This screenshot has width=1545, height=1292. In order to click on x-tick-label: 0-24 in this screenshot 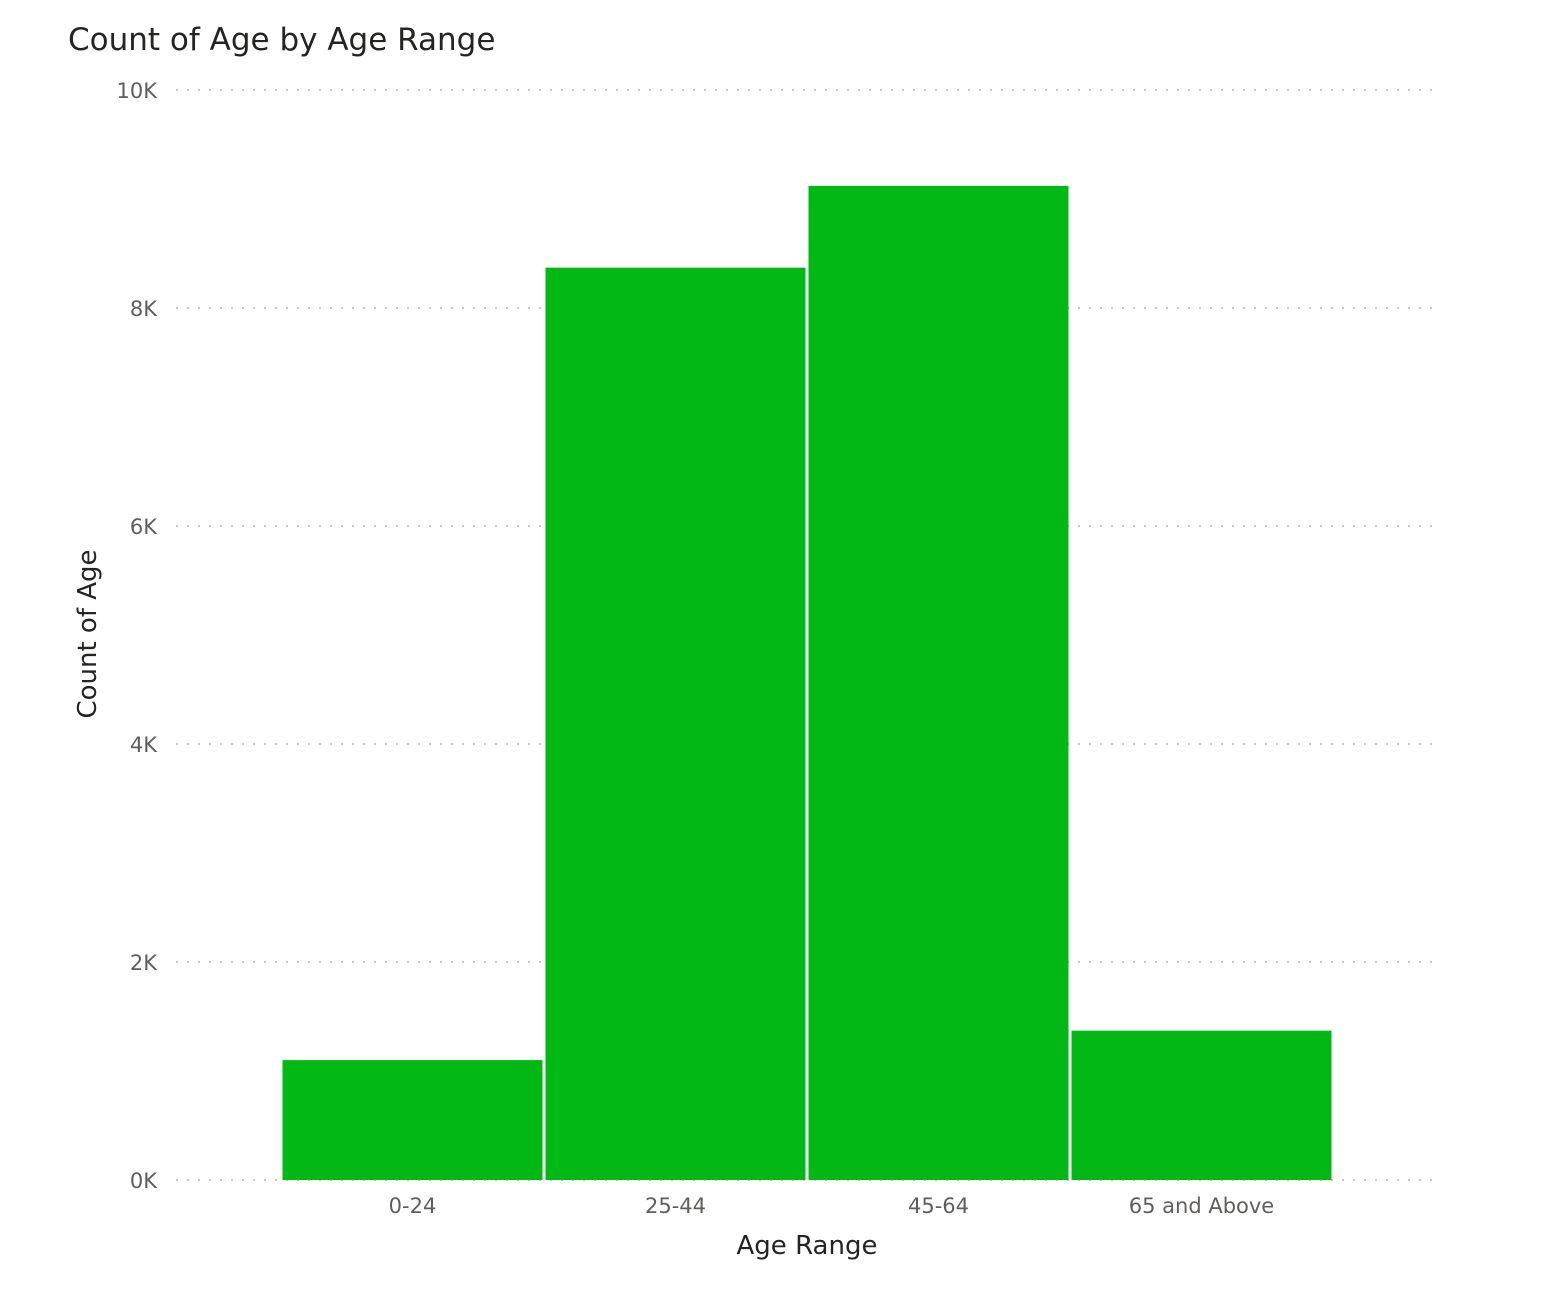, I will do `click(413, 1206)`.